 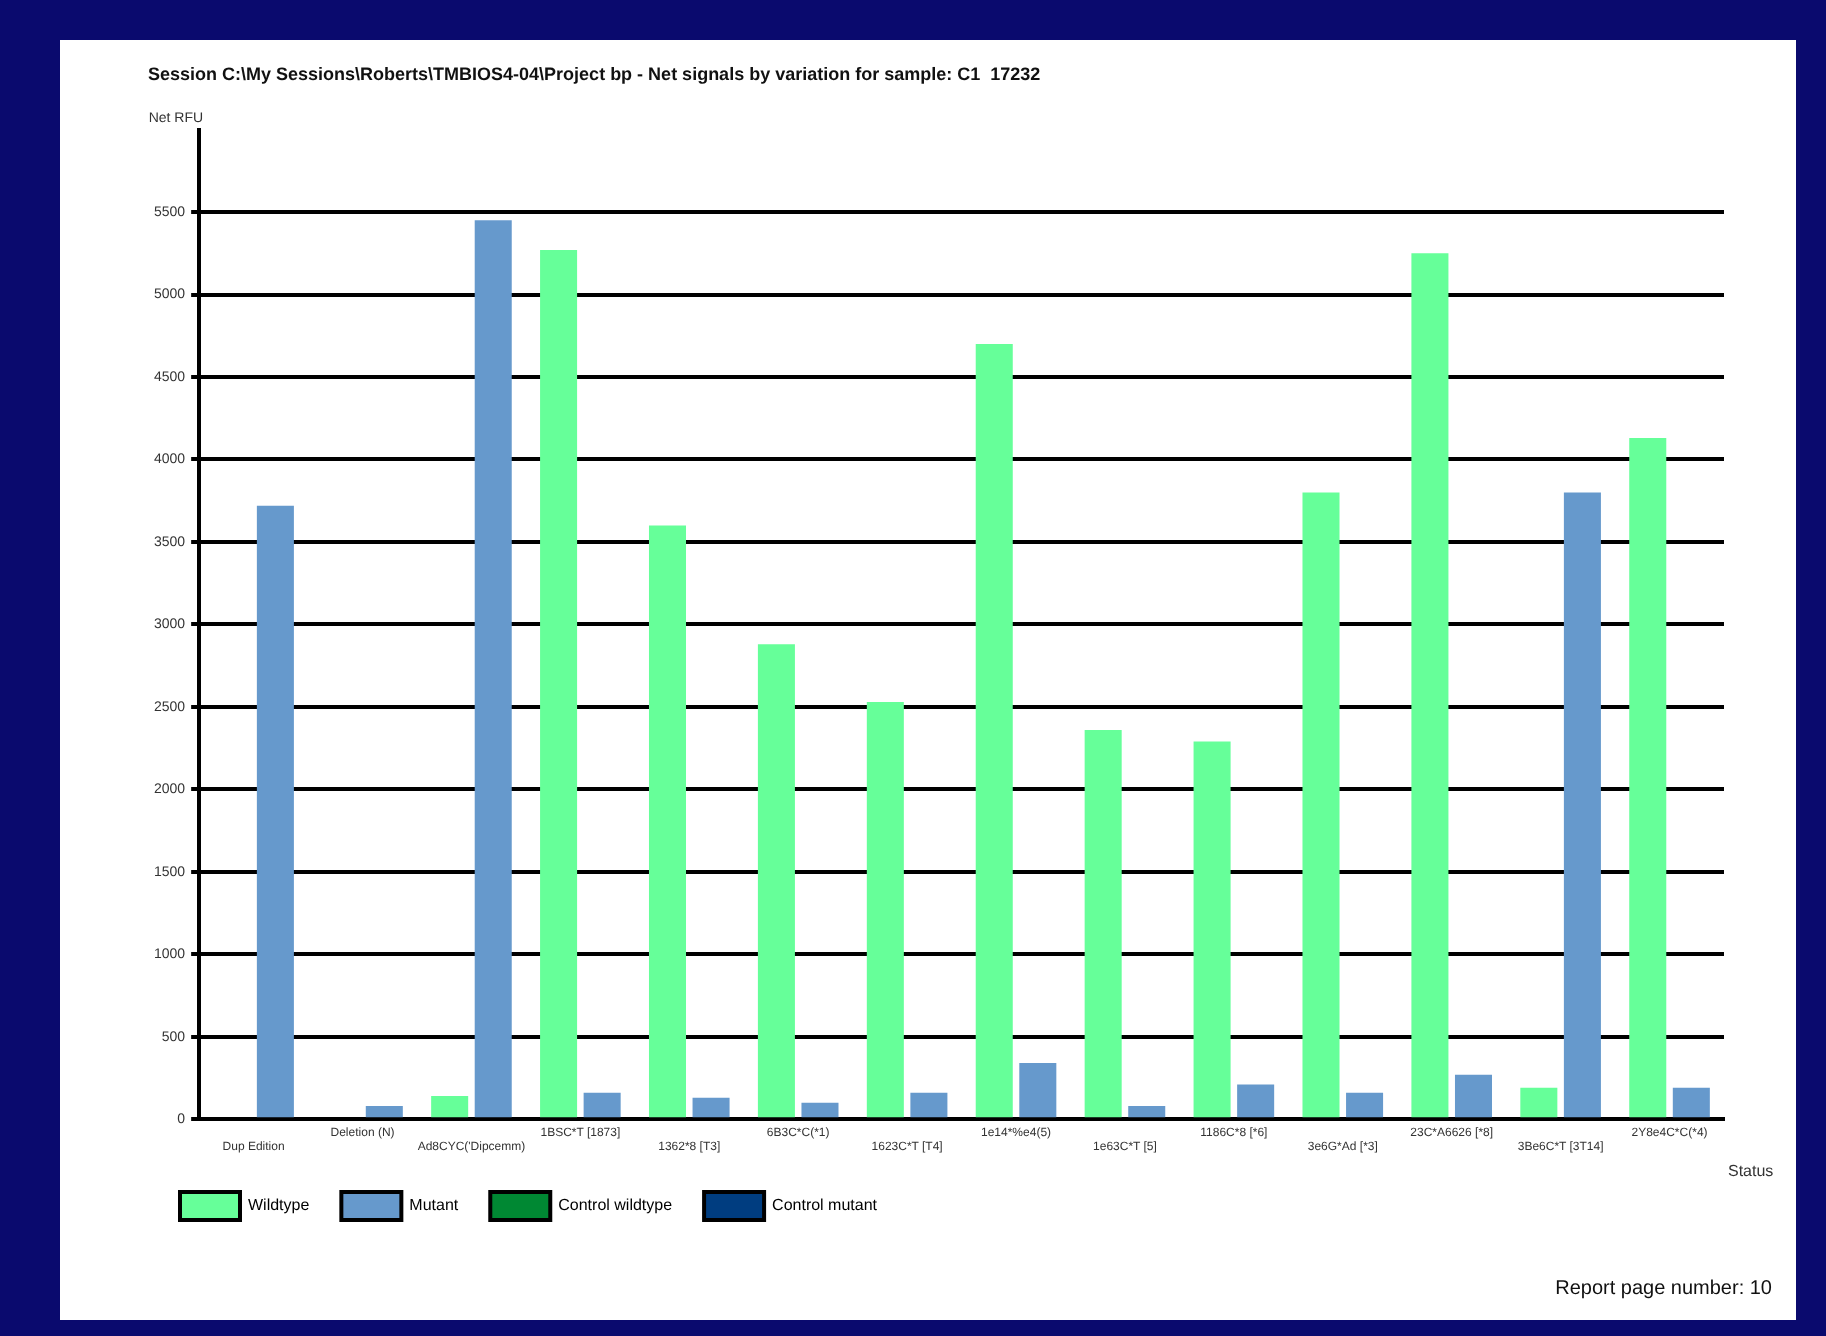 What do you see at coordinates (279, 1205) in the screenshot?
I see `legend-label: Wildtype` at bounding box center [279, 1205].